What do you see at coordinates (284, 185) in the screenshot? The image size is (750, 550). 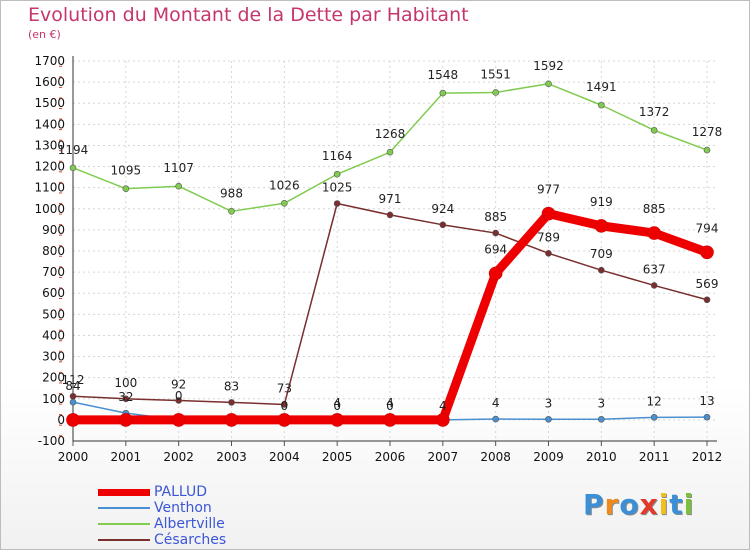 I see `data-label: 1026` at bounding box center [284, 185].